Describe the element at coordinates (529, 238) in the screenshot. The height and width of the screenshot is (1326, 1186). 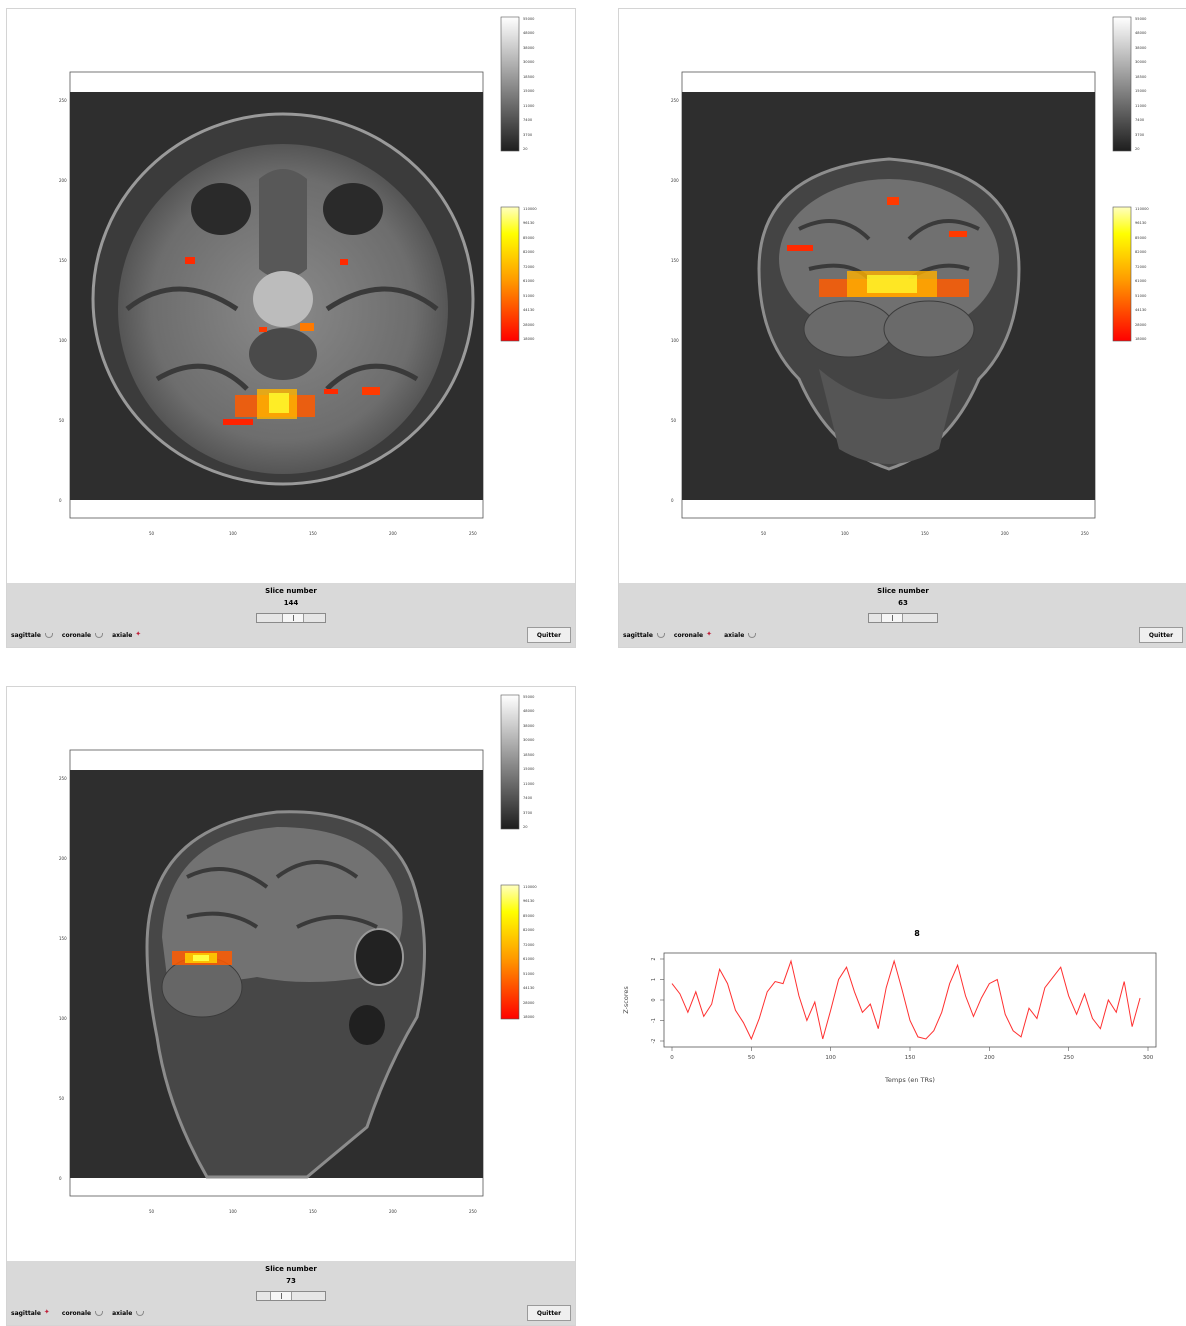
I see `heat-tick: 85000` at that location.